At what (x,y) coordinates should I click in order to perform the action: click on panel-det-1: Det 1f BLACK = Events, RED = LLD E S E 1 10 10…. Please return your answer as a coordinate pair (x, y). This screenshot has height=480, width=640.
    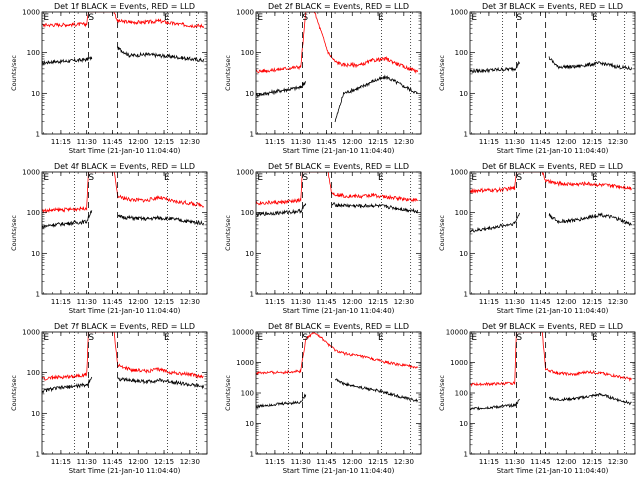
    Looking at the image, I should click on (109, 78).